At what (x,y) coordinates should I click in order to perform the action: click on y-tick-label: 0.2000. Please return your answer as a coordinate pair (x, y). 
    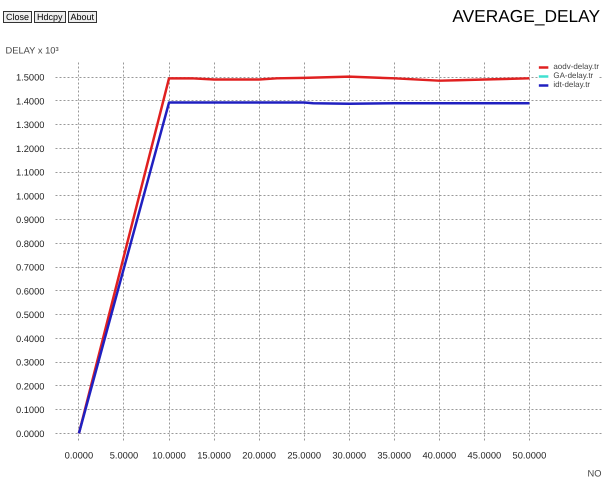
    Looking at the image, I should click on (30, 386).